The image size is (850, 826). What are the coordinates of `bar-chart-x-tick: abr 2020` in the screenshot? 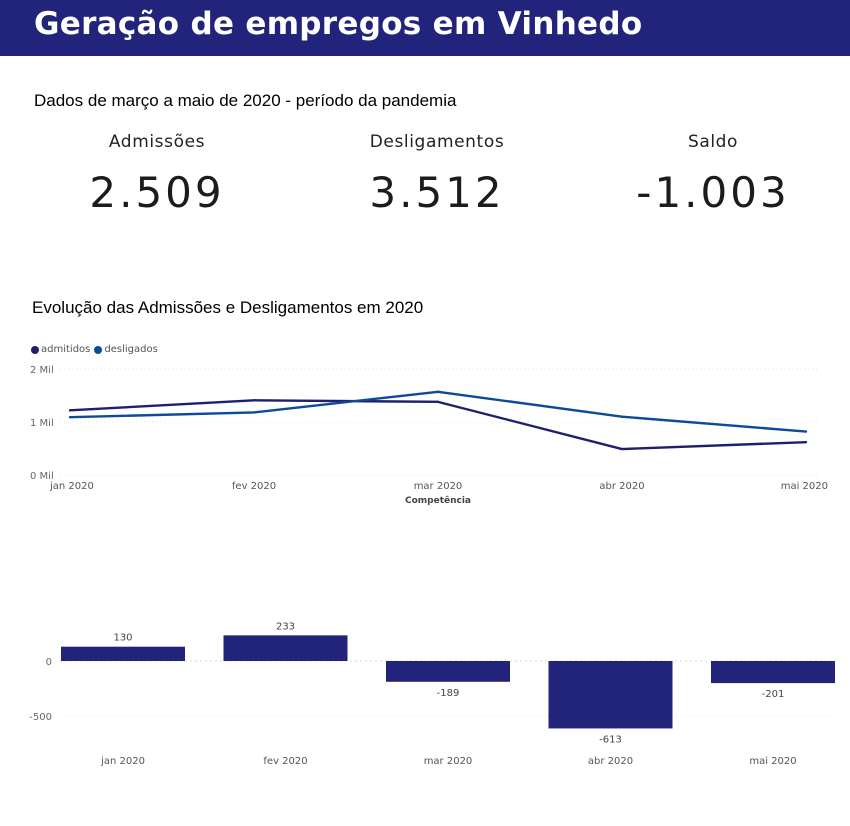 It's located at (610, 761).